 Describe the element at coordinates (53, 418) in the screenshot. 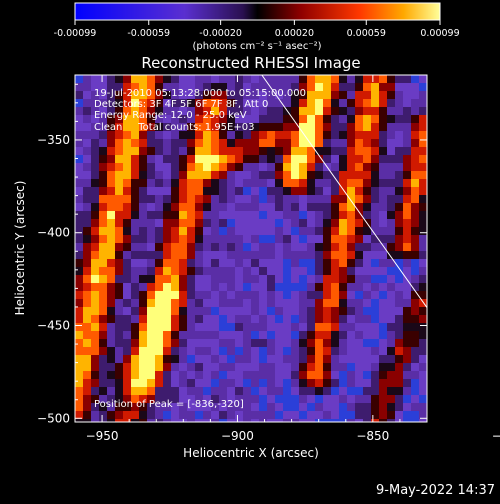

I see `y-tick-label: −500` at that location.